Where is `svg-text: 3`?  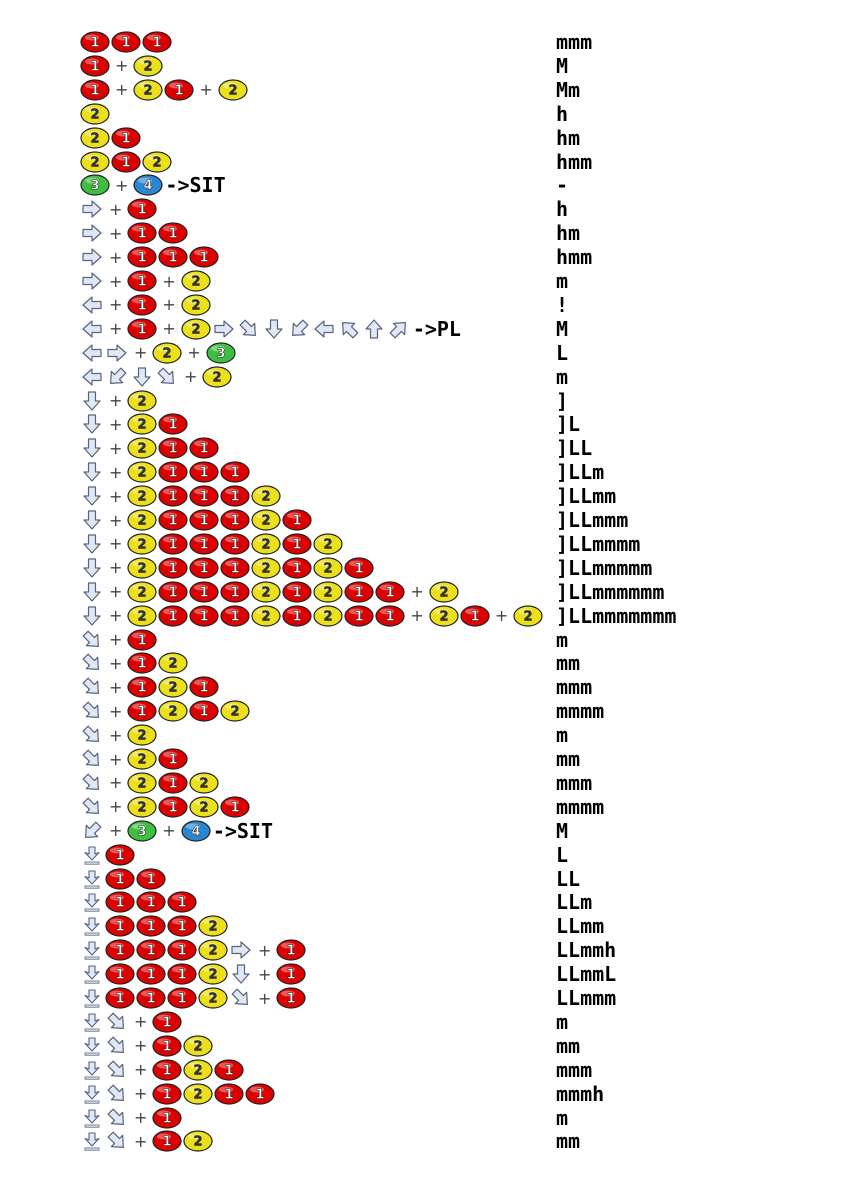 svg-text: 3 is located at coordinates (94, 186).